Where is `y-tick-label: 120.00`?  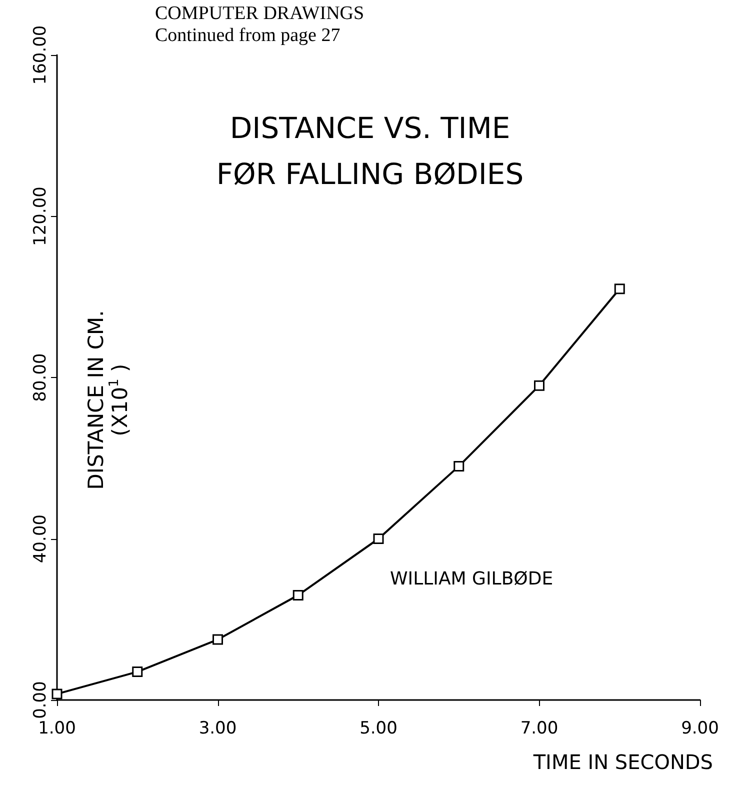
y-tick-label: 120.00 is located at coordinates (40, 216).